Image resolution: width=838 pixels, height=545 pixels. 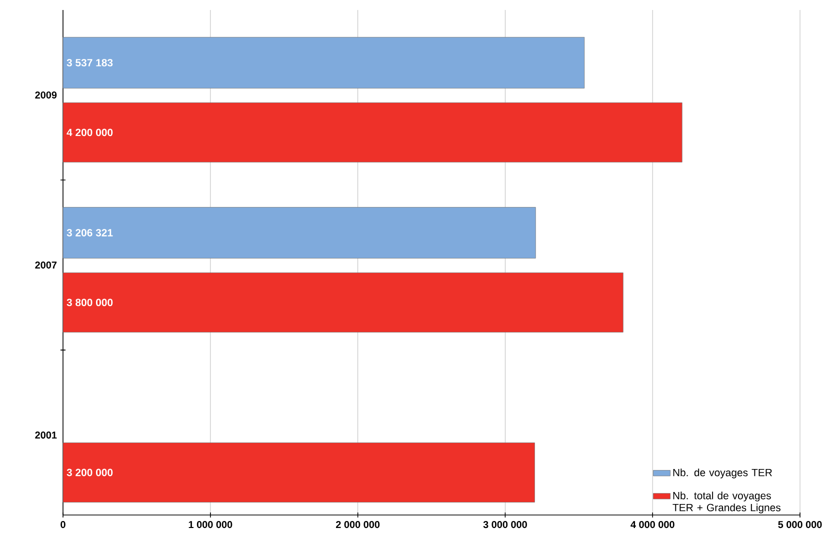 I want to click on legend-label: Nb. de voyages TER, so click(x=722, y=473).